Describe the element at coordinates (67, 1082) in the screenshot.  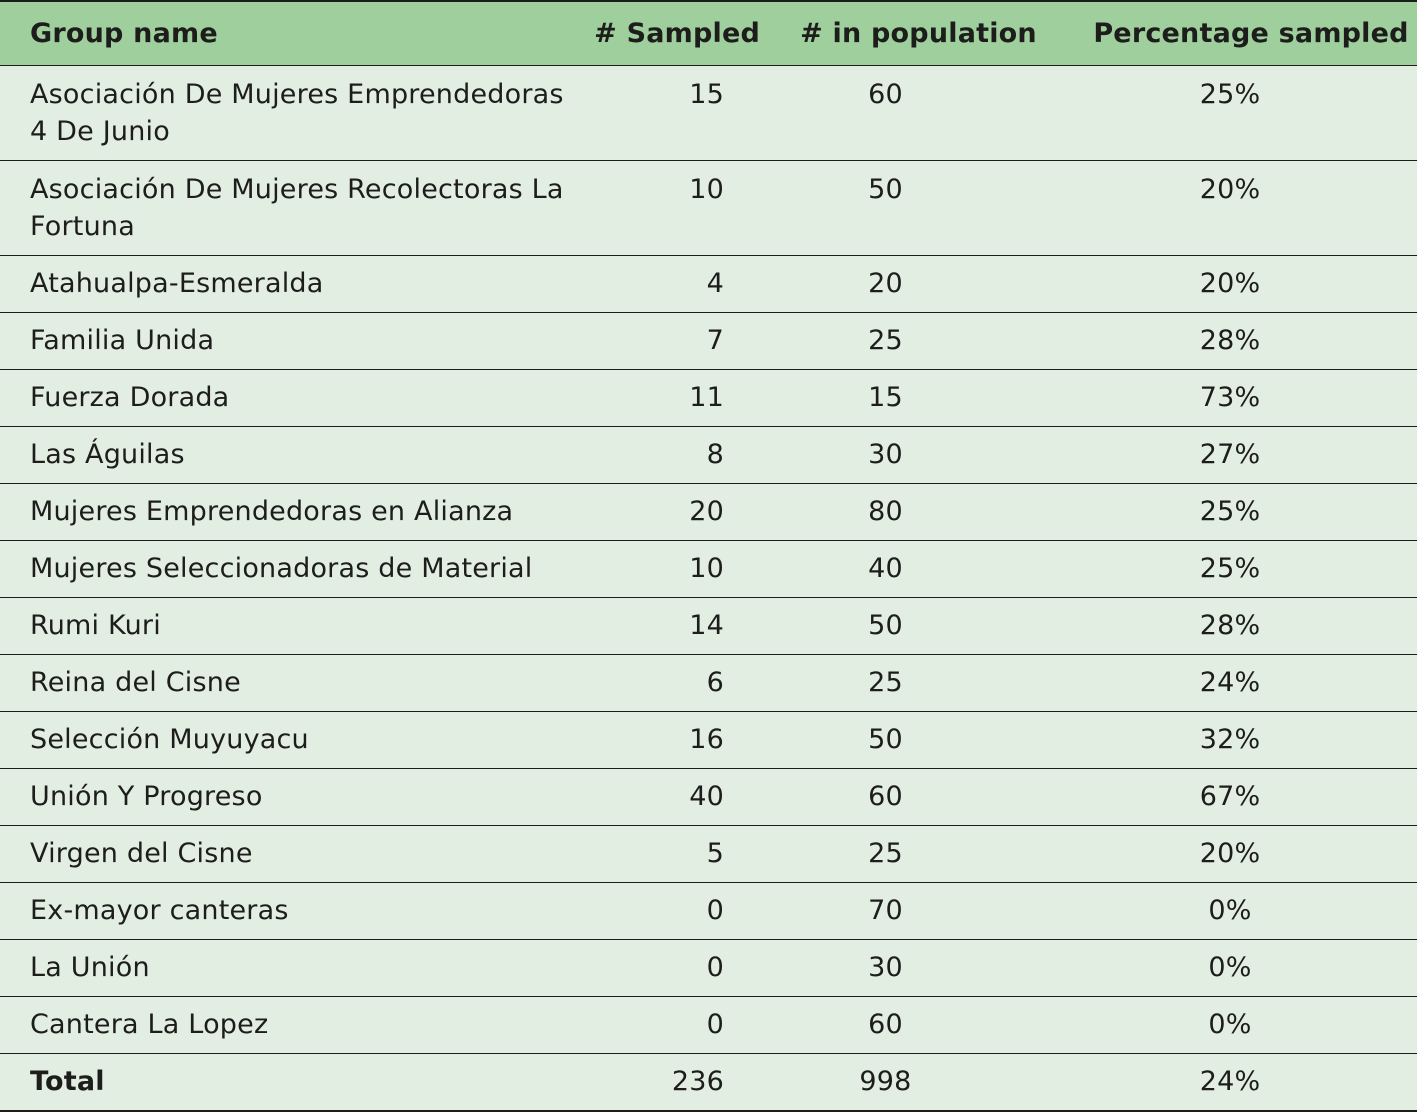
I see `total-label: Total` at that location.